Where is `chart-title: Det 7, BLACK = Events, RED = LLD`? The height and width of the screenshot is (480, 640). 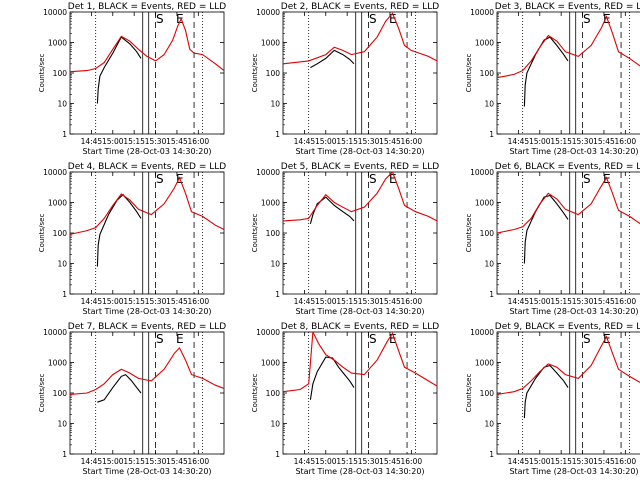
chart-title: Det 7, BLACK = Events, RED = LLD is located at coordinates (147, 327).